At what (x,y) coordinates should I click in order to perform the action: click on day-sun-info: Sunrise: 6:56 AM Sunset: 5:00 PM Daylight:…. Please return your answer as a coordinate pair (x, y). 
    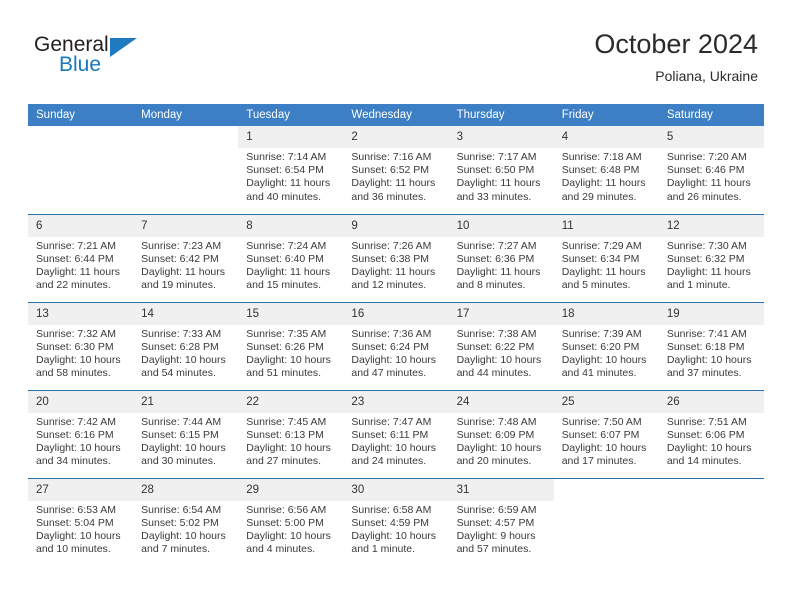
    Looking at the image, I should click on (290, 529).